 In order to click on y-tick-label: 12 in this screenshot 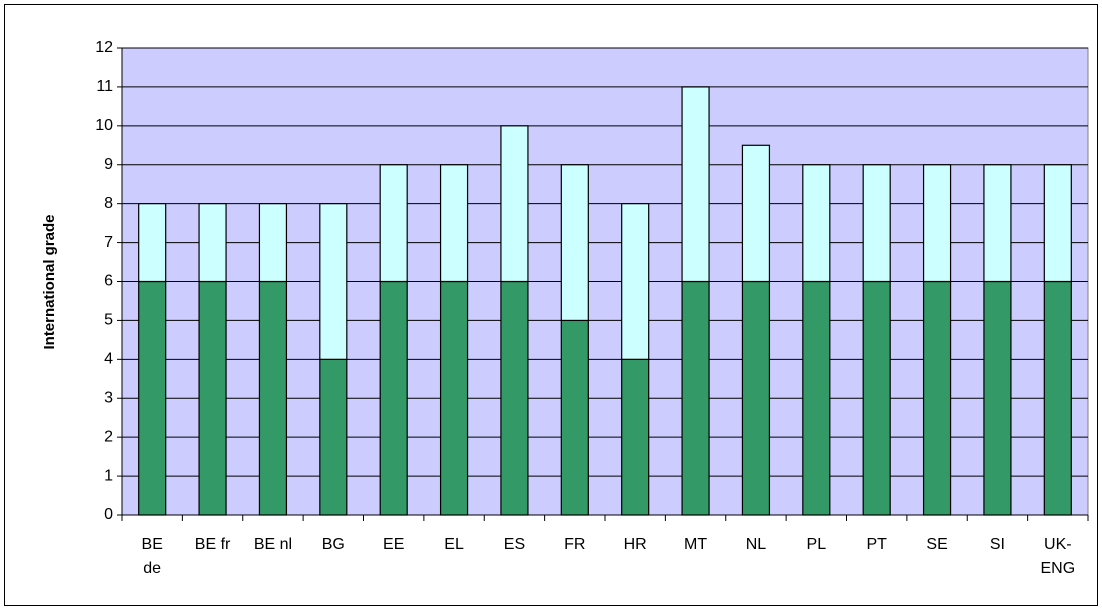, I will do `click(104, 47)`.